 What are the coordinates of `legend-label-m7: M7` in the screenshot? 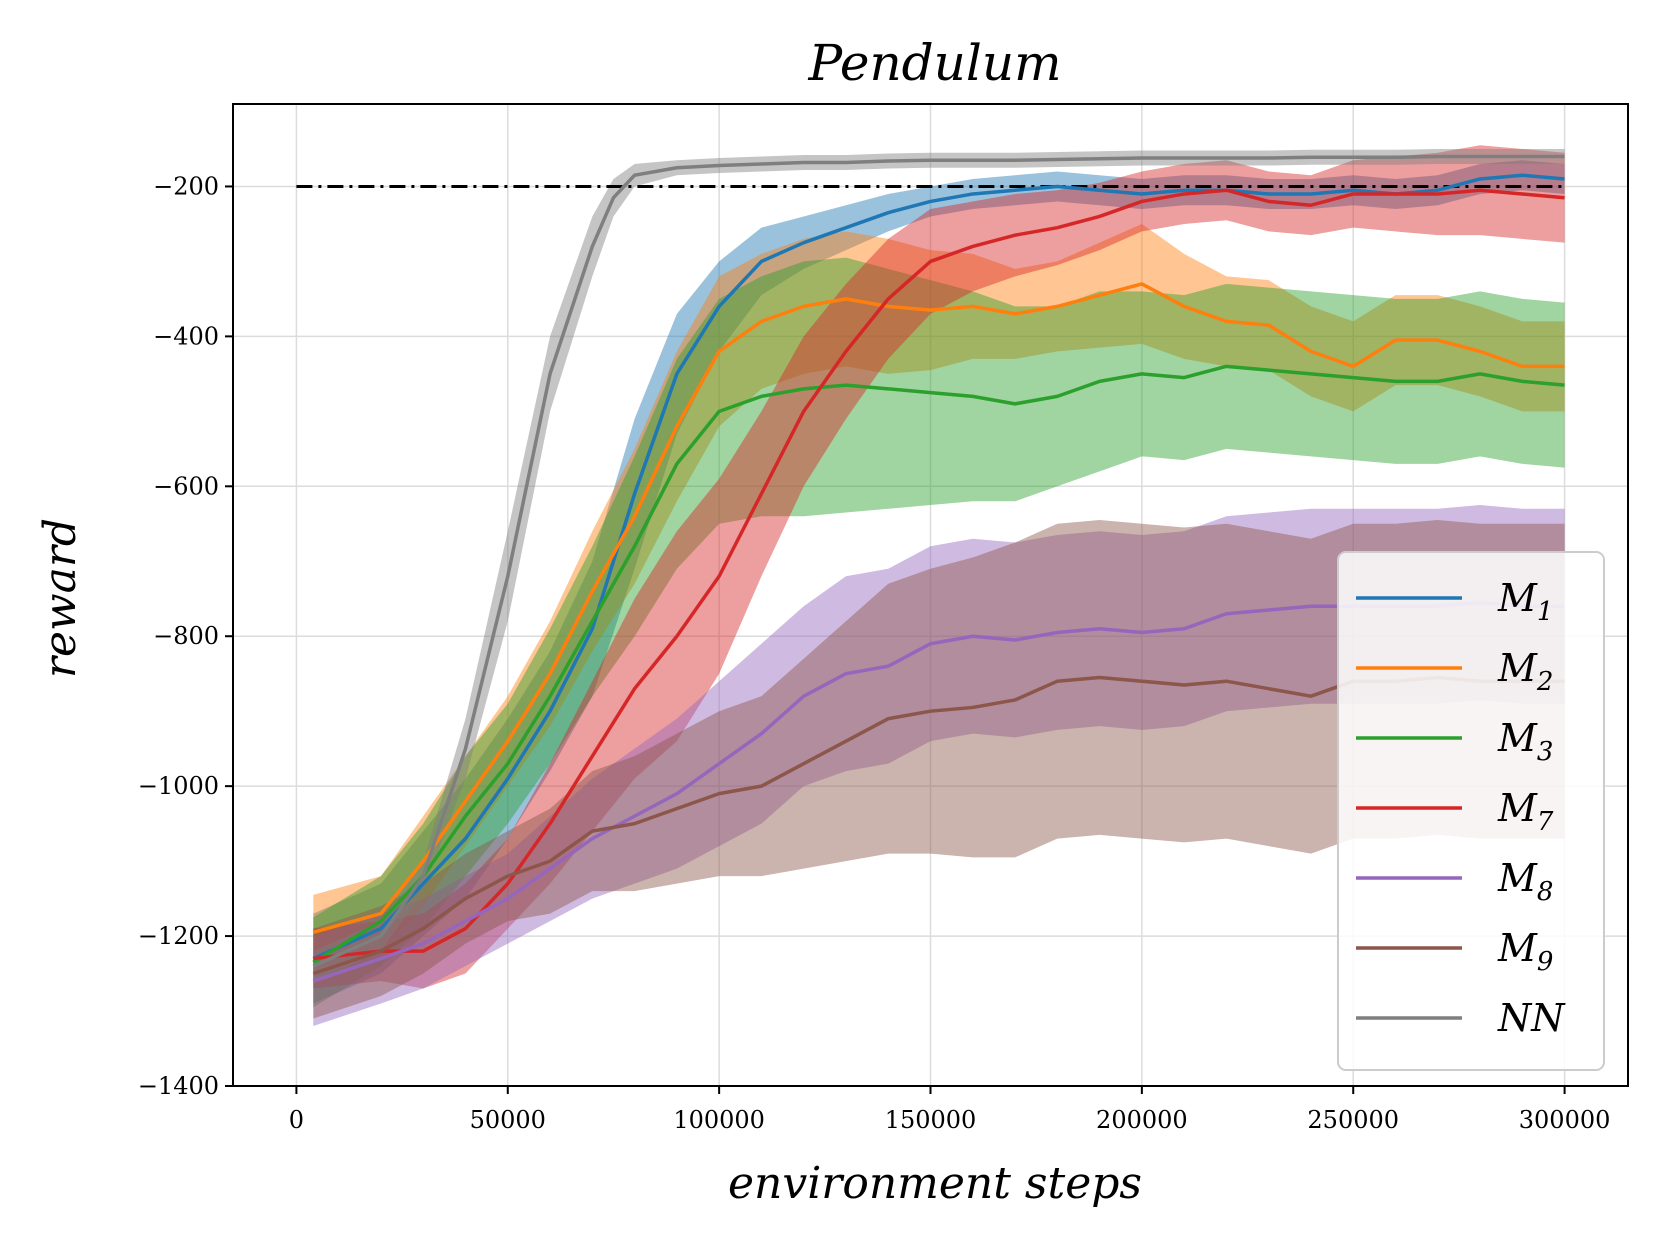 It's located at (1525, 811).